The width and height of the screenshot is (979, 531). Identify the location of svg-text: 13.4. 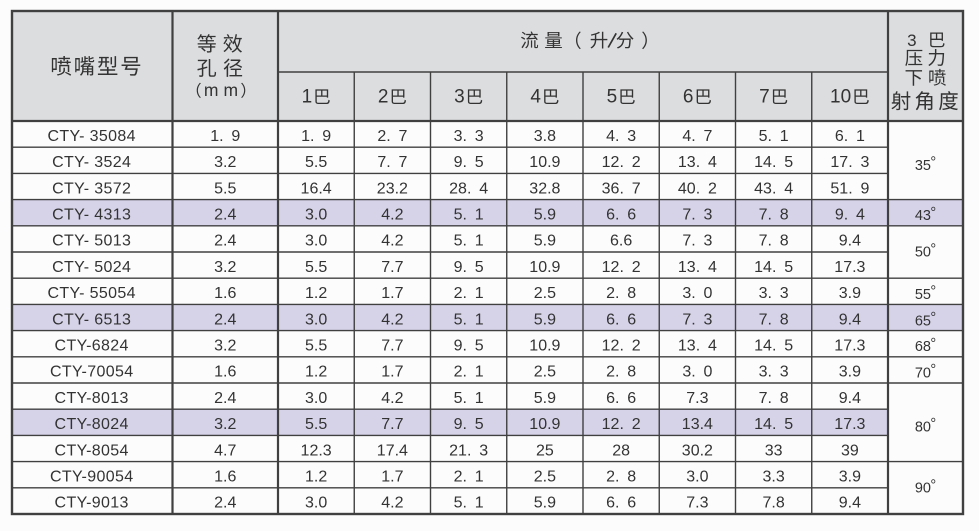
(697, 424).